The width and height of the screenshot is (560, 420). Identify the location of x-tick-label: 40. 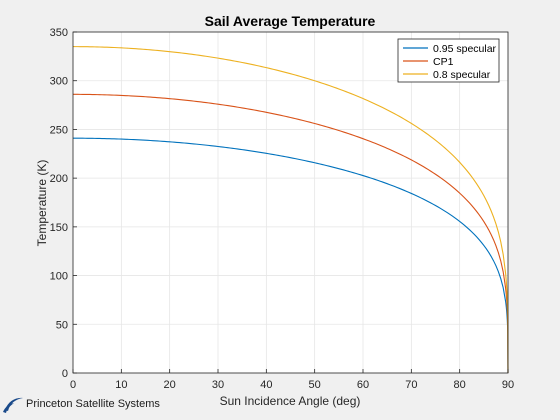
(266, 385).